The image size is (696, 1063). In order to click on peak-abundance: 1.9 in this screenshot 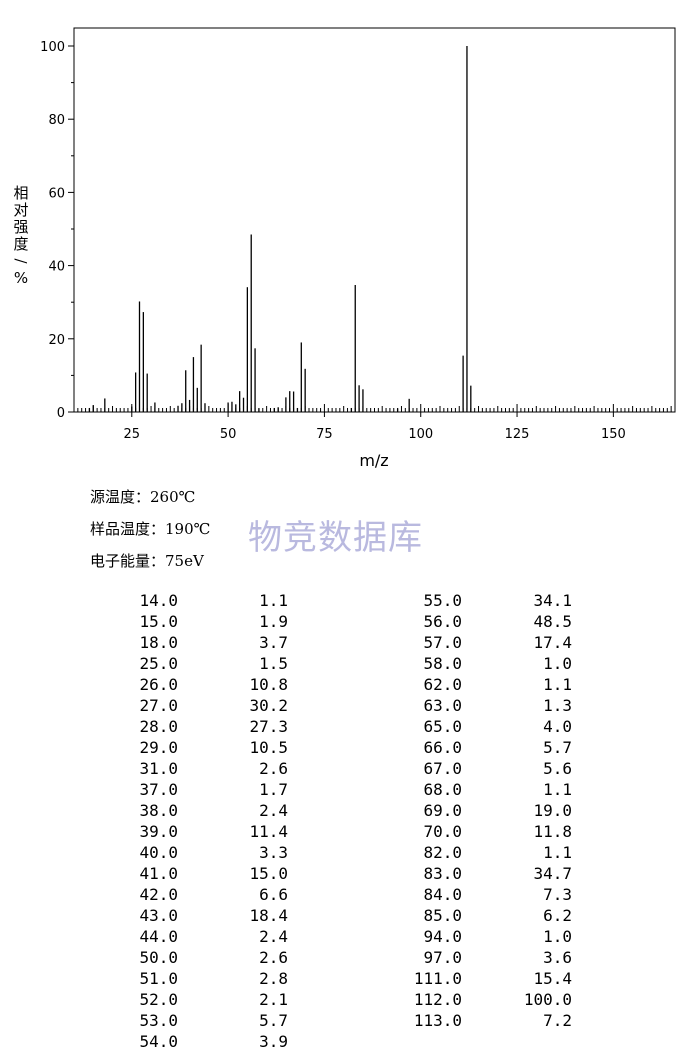, I will do `click(273, 621)`.